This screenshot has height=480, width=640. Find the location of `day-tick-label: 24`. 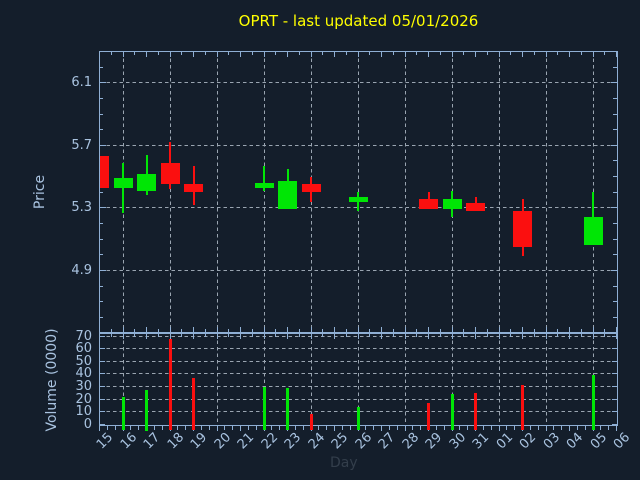

day-tick-label: 24 is located at coordinates (317, 441).